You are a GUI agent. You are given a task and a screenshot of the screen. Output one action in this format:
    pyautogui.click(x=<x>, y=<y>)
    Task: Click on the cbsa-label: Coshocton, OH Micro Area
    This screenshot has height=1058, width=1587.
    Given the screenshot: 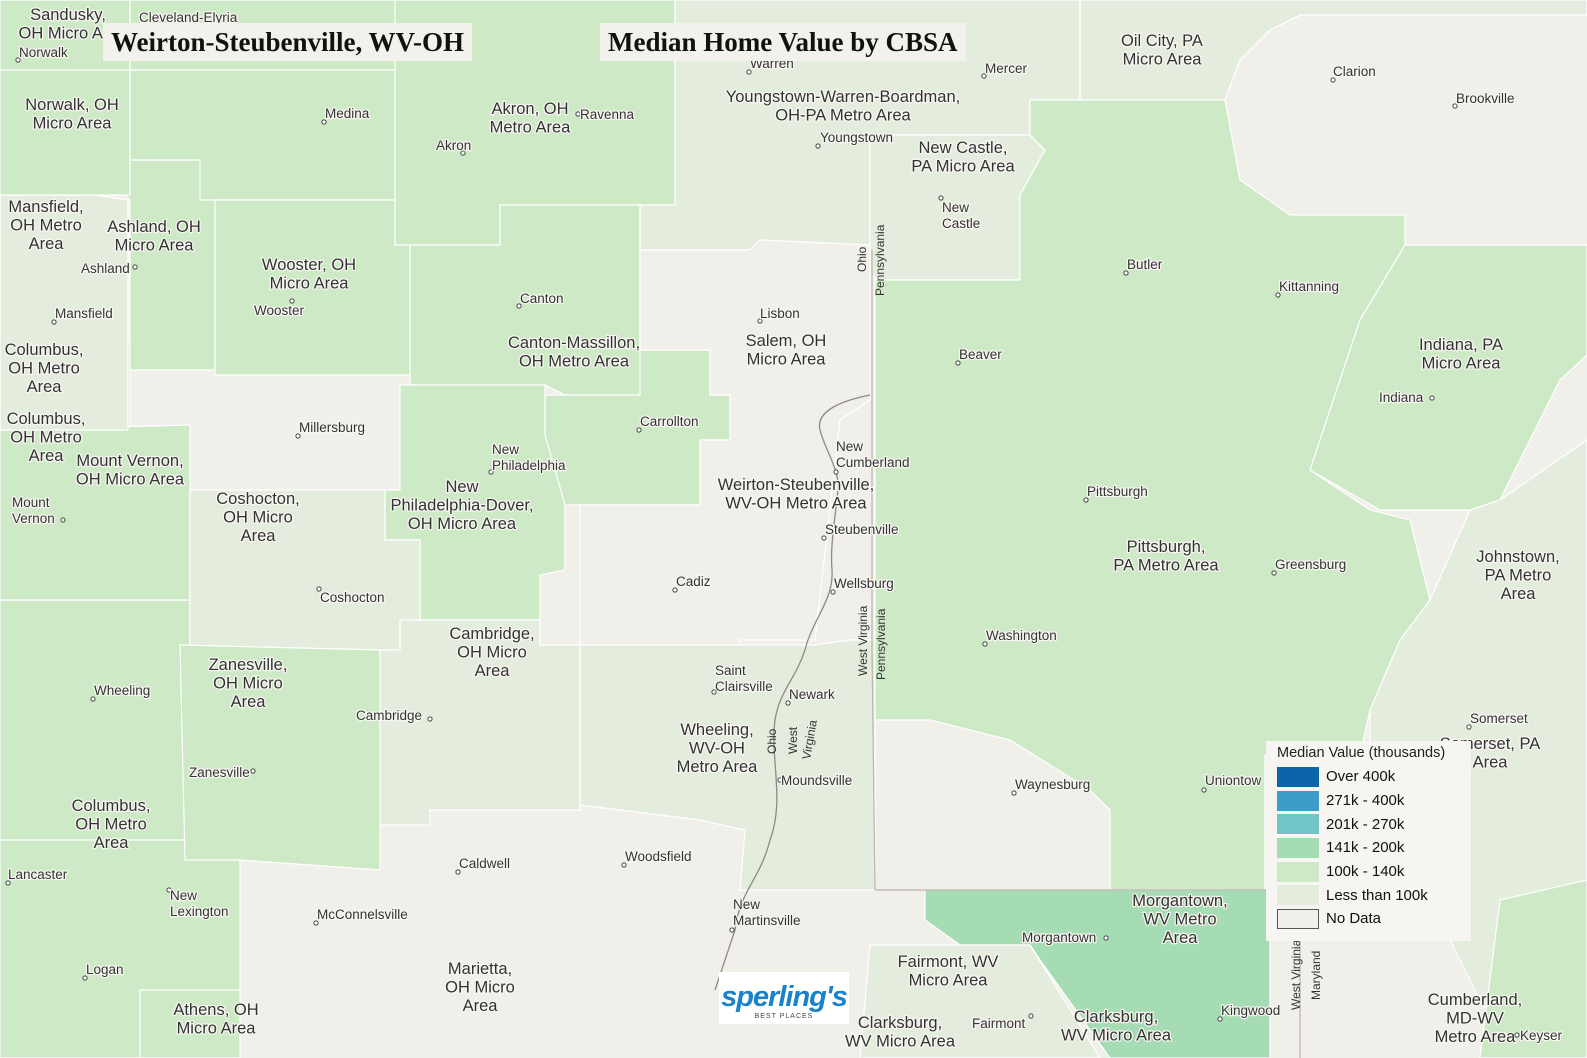 What is the action you would take?
    pyautogui.click(x=258, y=518)
    